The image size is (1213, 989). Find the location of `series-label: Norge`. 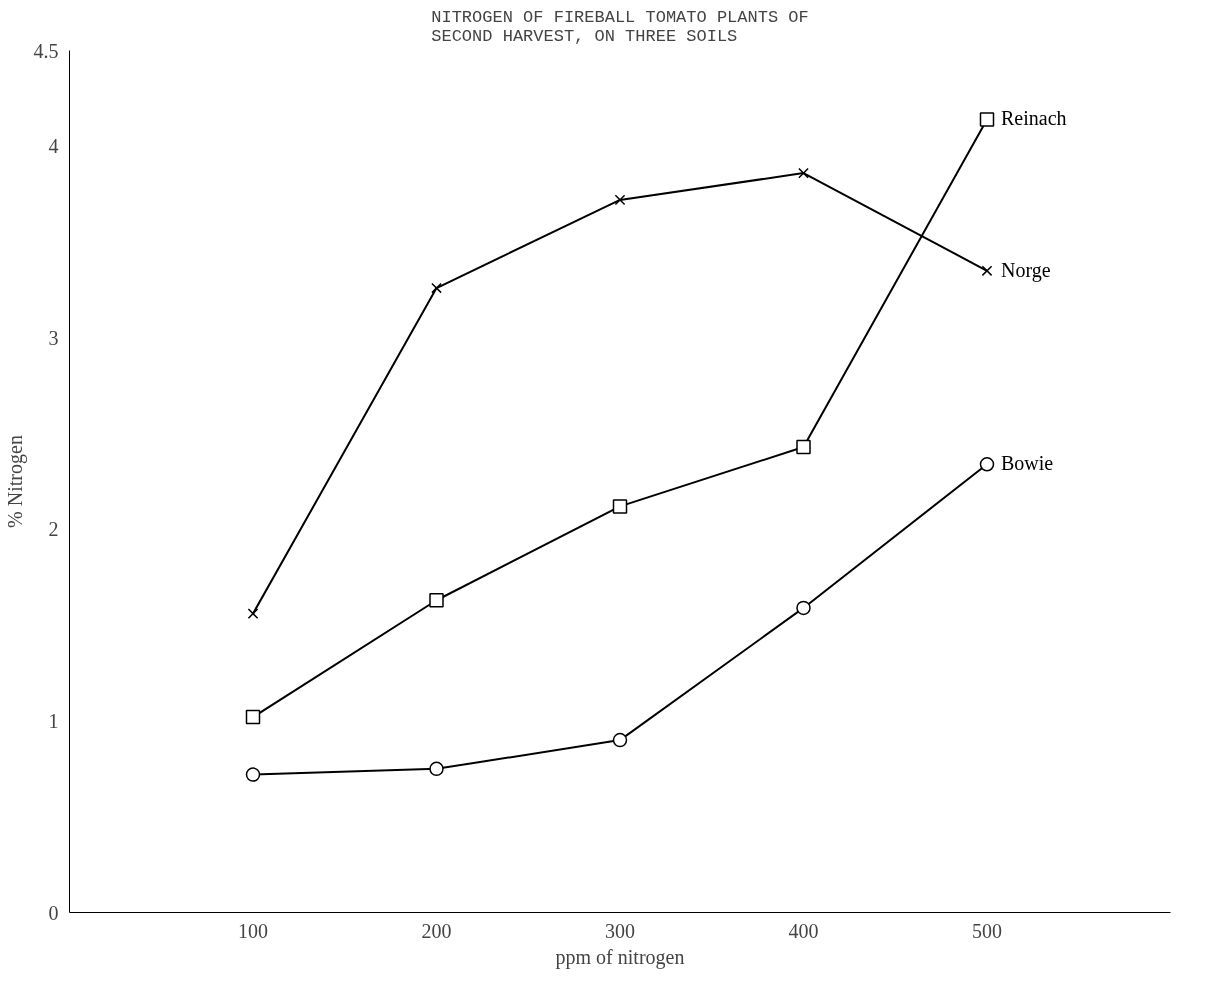

series-label: Norge is located at coordinates (1026, 270).